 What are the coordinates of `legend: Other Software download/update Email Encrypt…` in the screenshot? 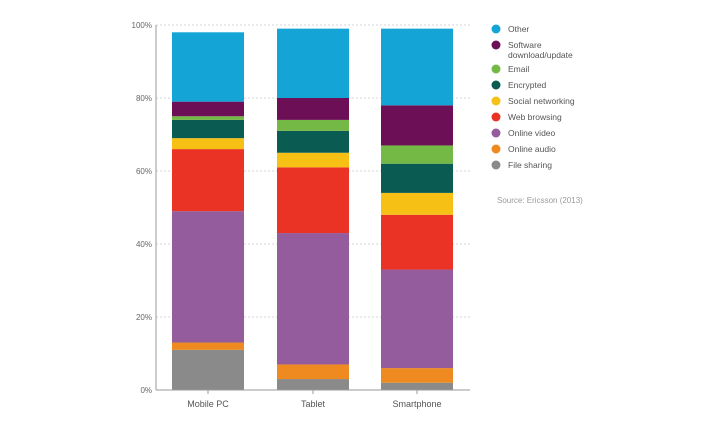 It's located at (533, 97).